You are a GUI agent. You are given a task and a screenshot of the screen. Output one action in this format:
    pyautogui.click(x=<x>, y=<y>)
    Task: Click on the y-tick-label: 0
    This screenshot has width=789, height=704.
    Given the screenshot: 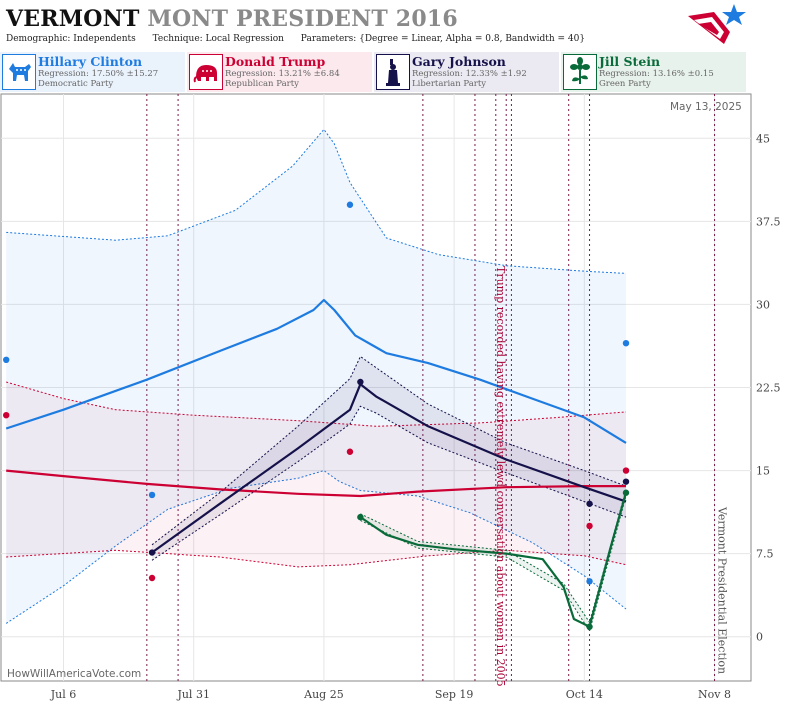 What is the action you would take?
    pyautogui.click(x=759, y=637)
    